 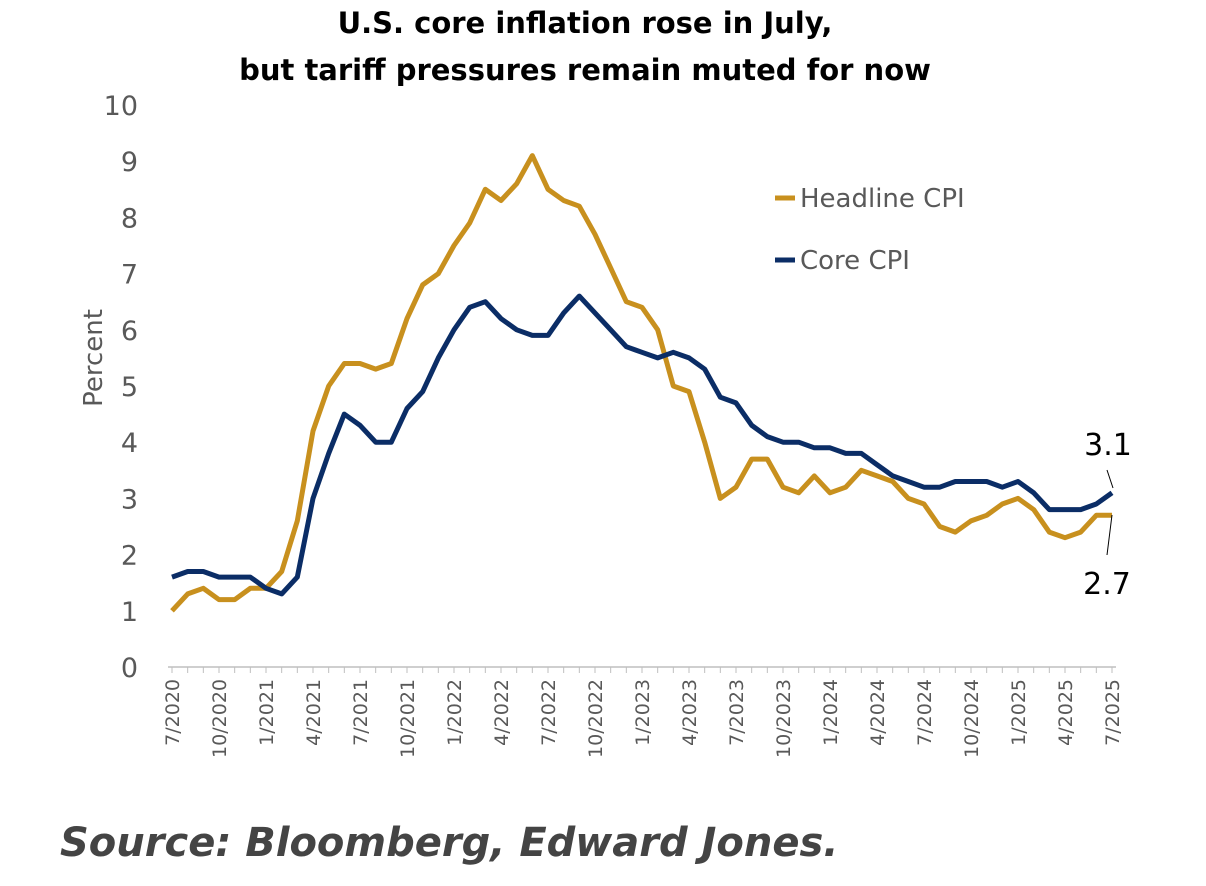 I want to click on x-tick-label: 1/2022, so click(x=455, y=712).